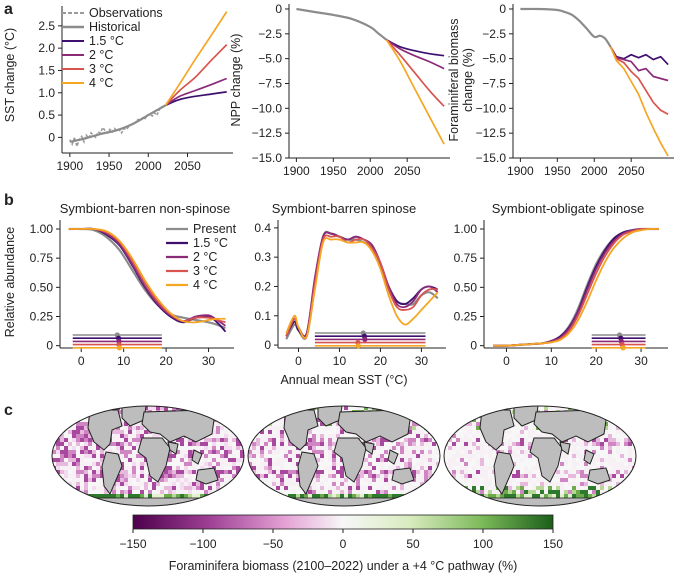 This screenshot has height=578, width=685. Describe the element at coordinates (205, 285) in the screenshot. I see `legend-b-label: 4 °C` at that location.